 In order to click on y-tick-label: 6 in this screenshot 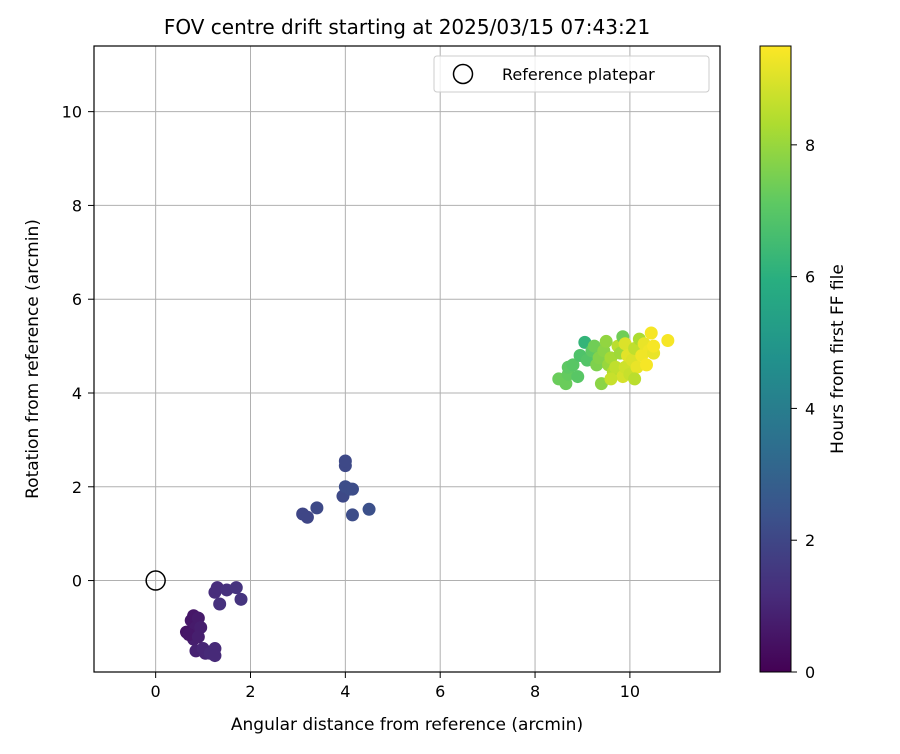, I will do `click(77, 299)`.